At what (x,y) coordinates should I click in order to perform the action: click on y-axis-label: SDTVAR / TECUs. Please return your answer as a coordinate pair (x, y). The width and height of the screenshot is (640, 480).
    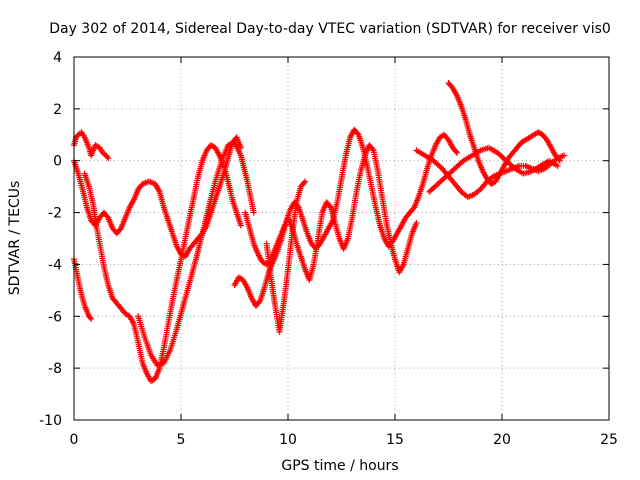
    Looking at the image, I should click on (15, 238).